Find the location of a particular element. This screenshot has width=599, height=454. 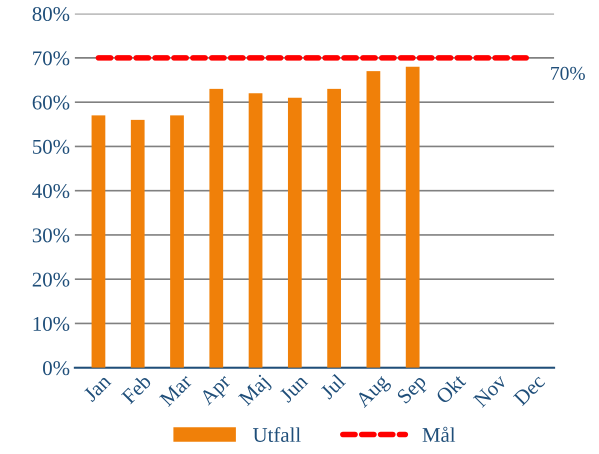

x-tick-label: Nov is located at coordinates (490, 390).